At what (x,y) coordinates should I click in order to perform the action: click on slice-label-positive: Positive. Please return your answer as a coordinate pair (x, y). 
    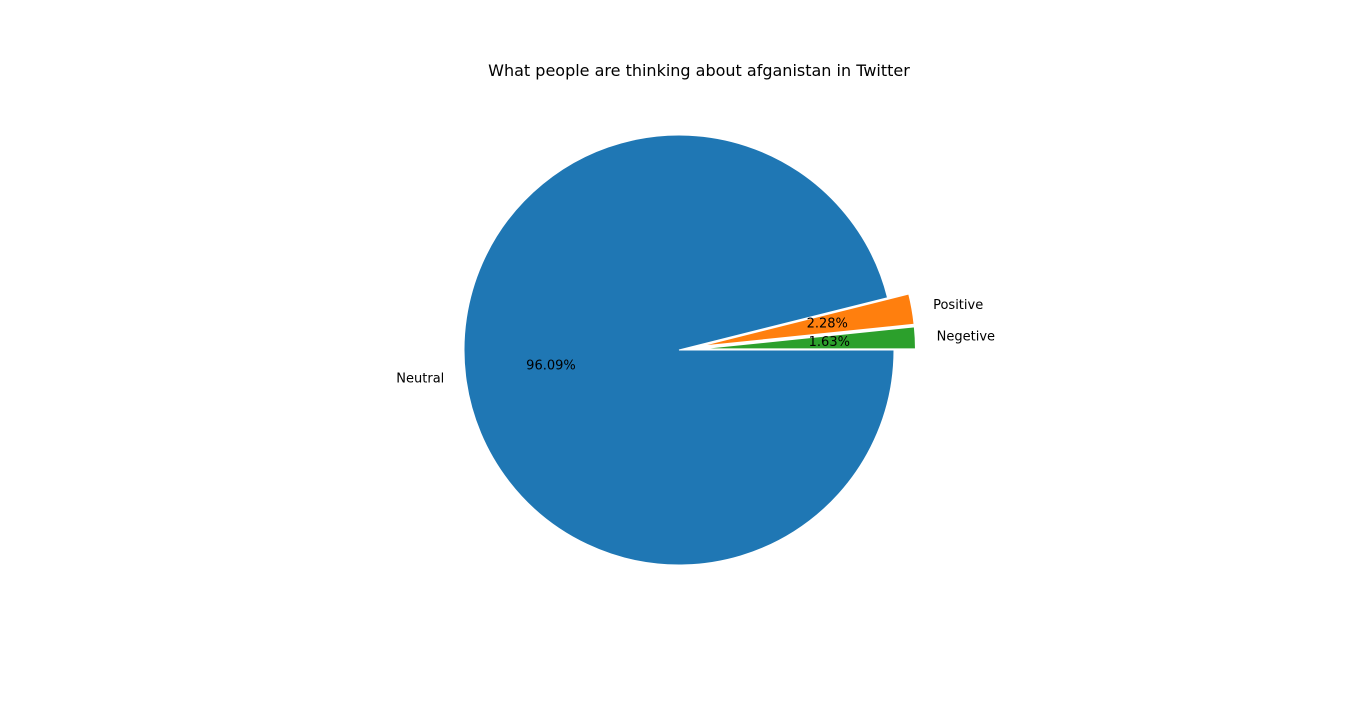
    Looking at the image, I should click on (958, 305).